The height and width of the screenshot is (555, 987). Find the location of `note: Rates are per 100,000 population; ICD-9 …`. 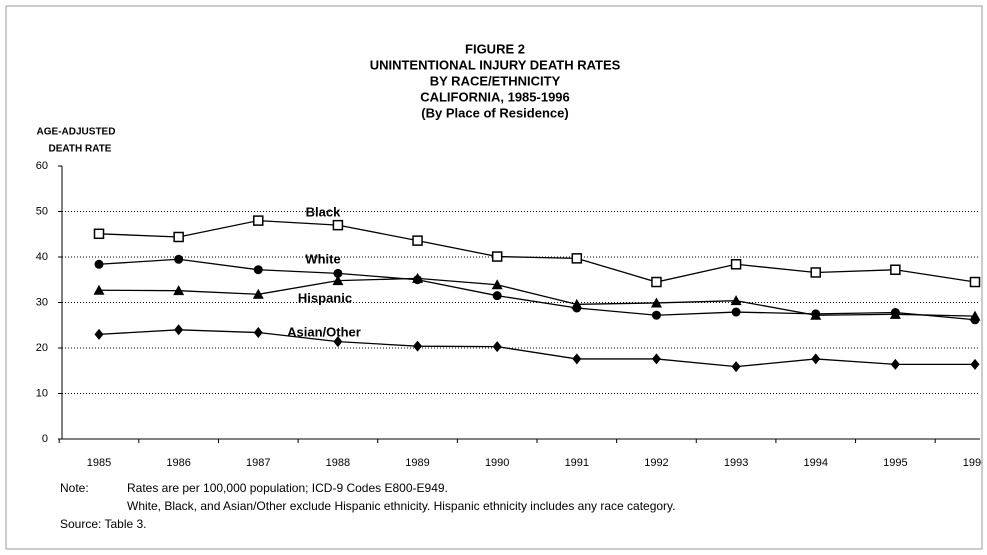

note: Rates are per 100,000 population; ICD-9 … is located at coordinates (287, 488).